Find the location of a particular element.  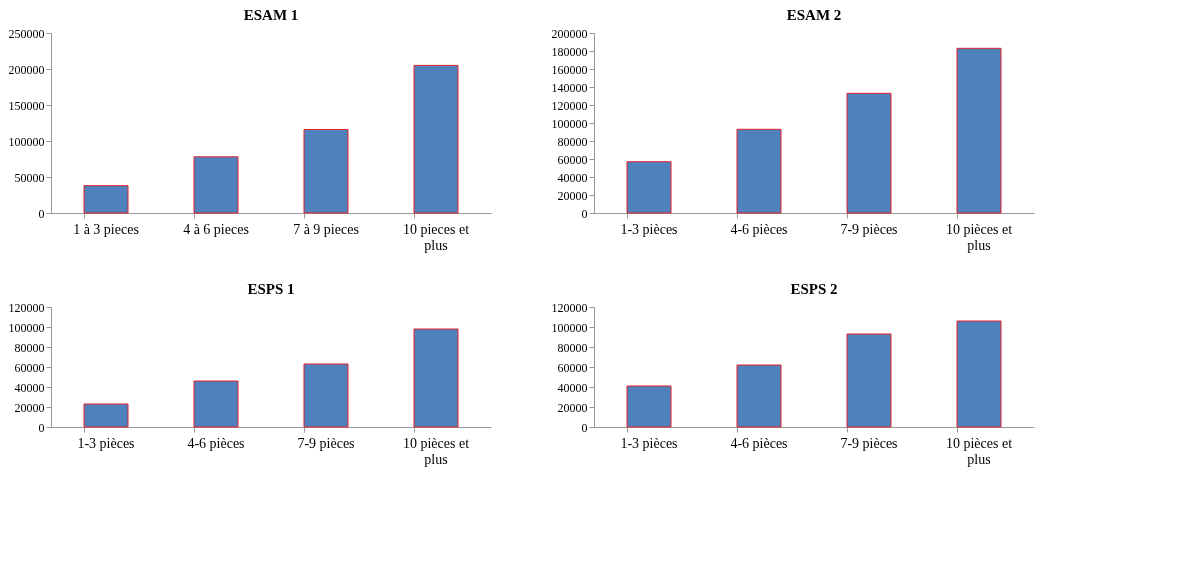

y-tick-label: 50000 is located at coordinates (29, 177).